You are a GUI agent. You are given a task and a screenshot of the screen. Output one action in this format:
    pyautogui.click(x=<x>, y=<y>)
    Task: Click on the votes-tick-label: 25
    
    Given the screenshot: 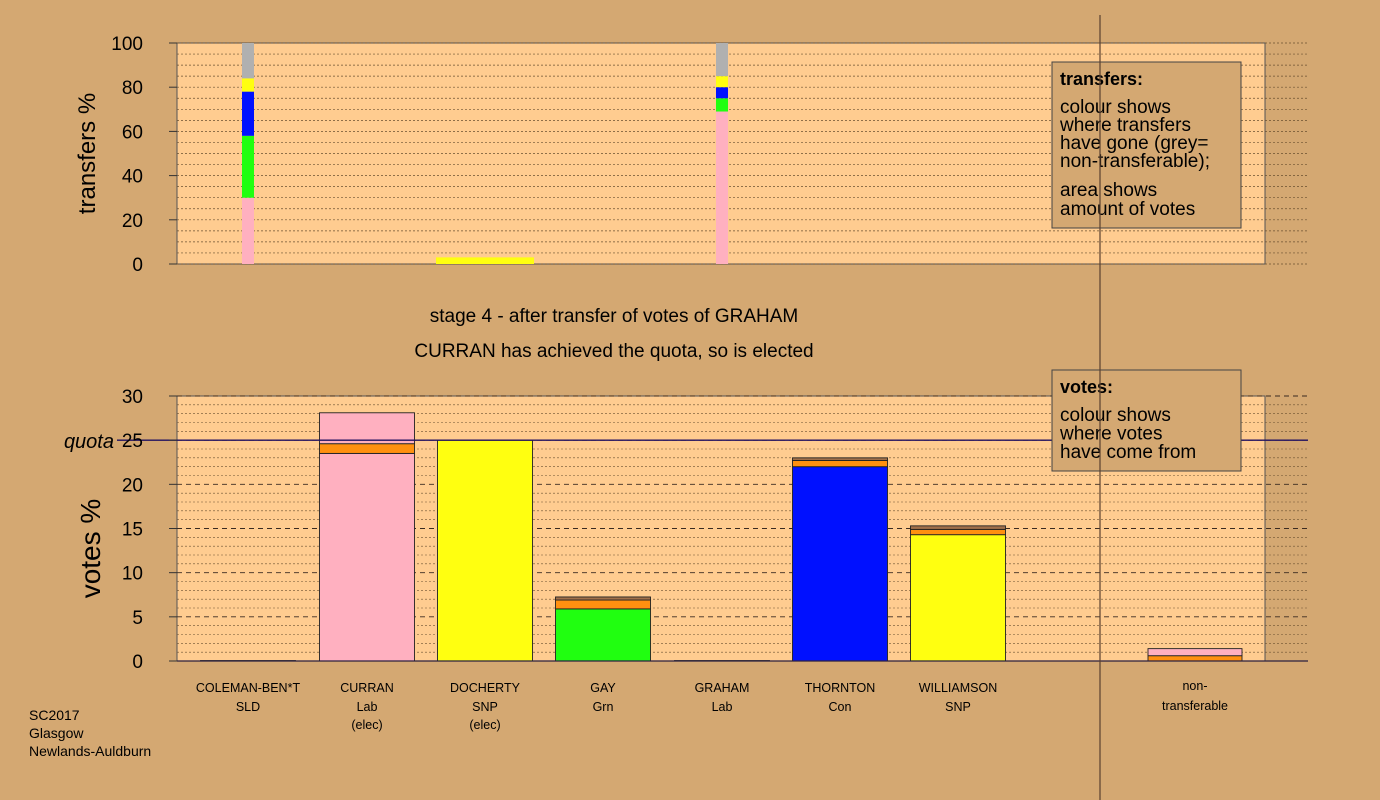 What is the action you would take?
    pyautogui.click(x=132, y=441)
    